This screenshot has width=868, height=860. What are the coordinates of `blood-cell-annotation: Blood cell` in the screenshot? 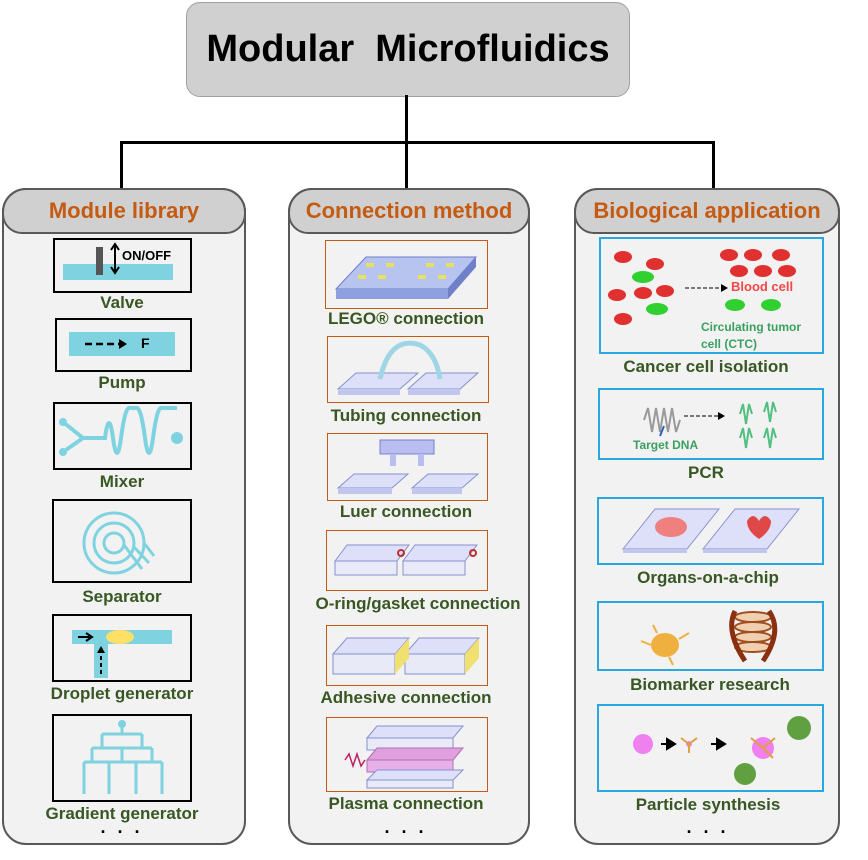 It's located at (762, 286).